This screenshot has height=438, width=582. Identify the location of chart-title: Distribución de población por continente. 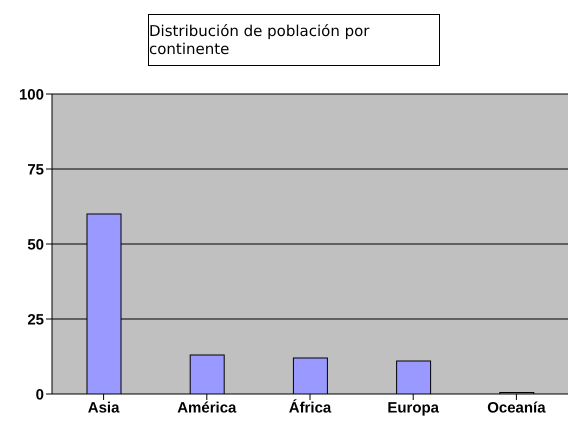
(294, 40).